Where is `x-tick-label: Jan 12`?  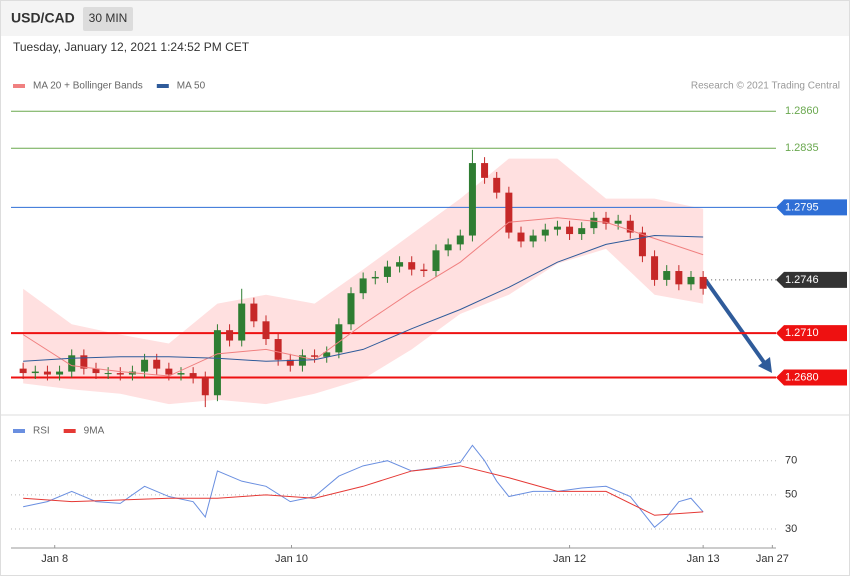
x-tick-label: Jan 12 is located at coordinates (569, 559).